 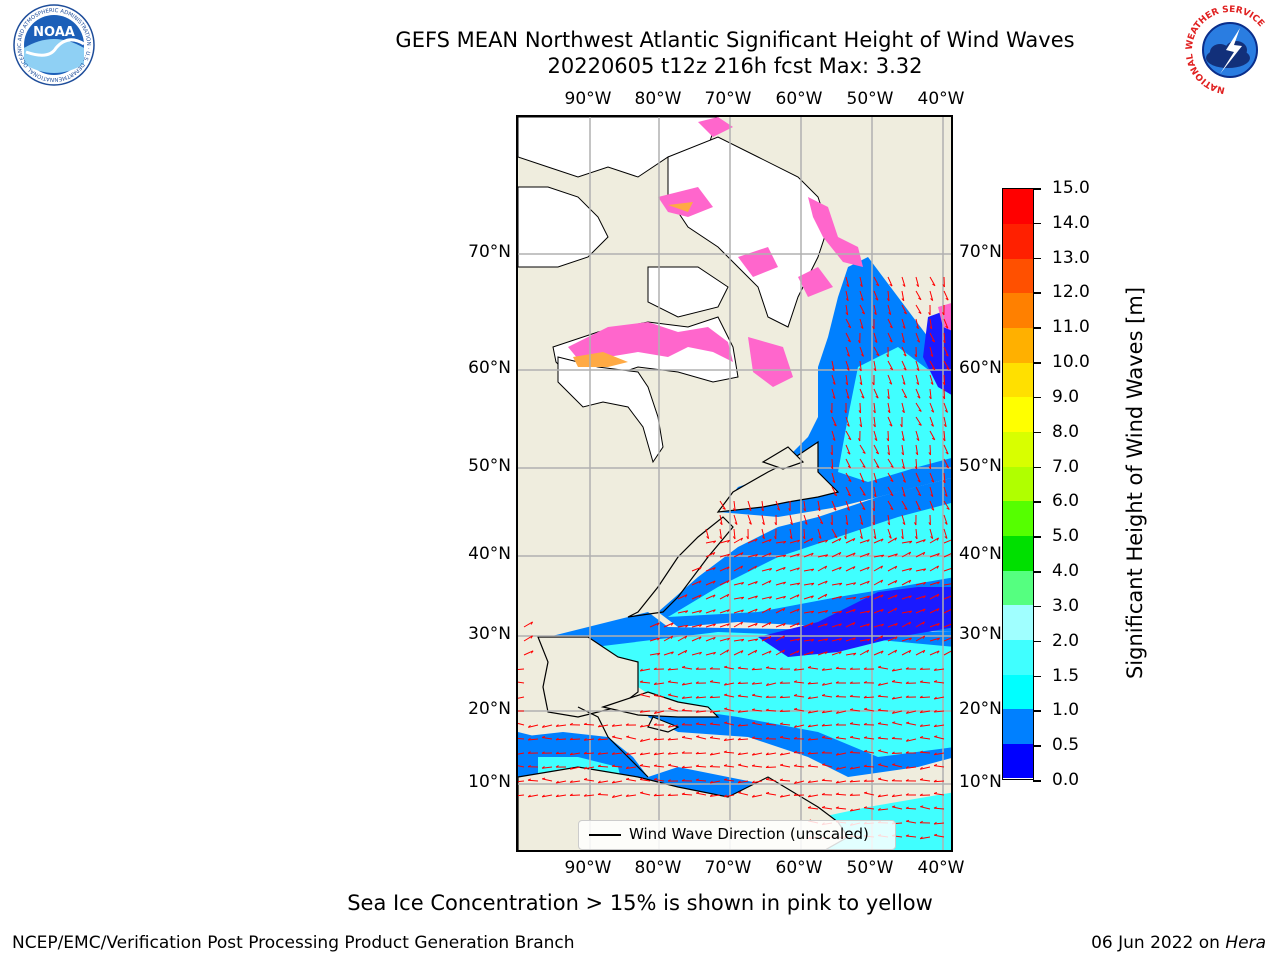 I want to click on lat-label-left: 60°N, so click(x=489, y=368).